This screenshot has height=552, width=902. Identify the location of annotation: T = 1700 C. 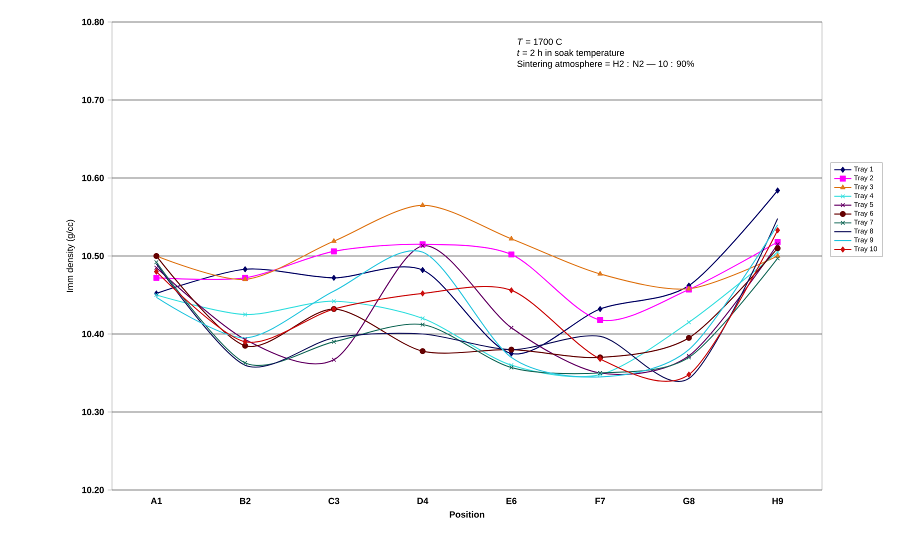
(540, 41).